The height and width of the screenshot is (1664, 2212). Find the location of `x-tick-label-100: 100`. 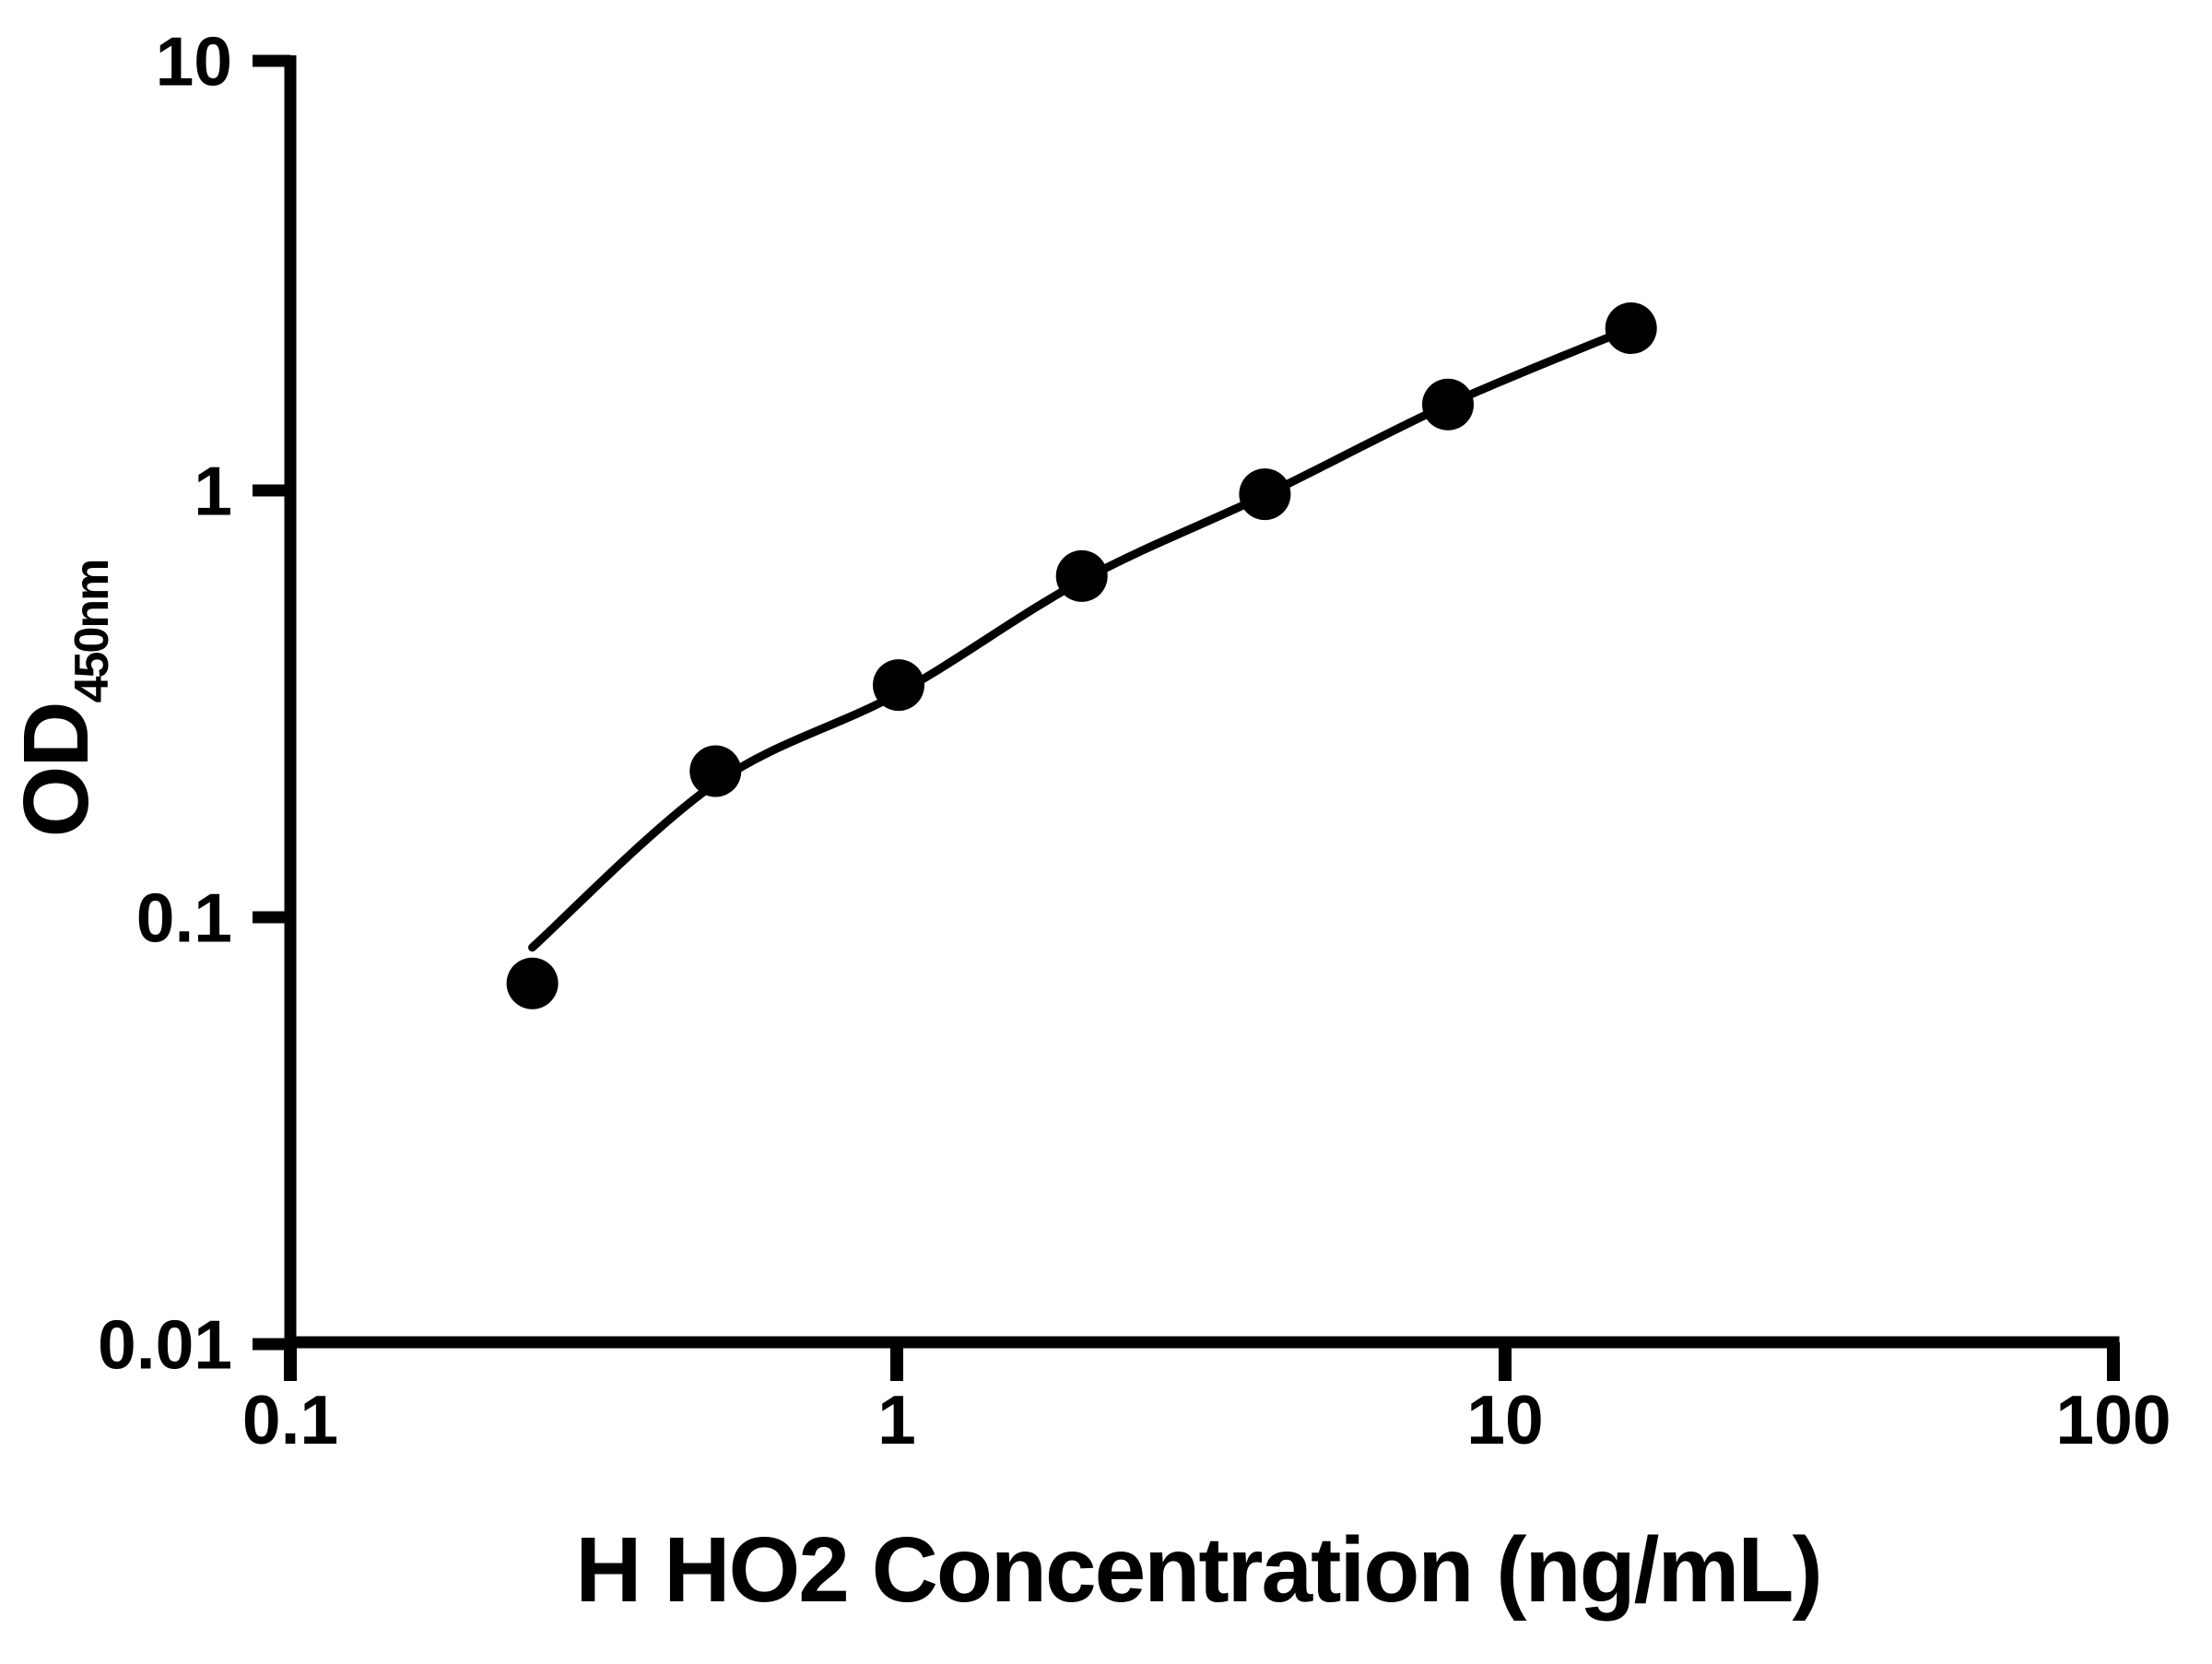

x-tick-label-100: 100 is located at coordinates (2113, 1419).